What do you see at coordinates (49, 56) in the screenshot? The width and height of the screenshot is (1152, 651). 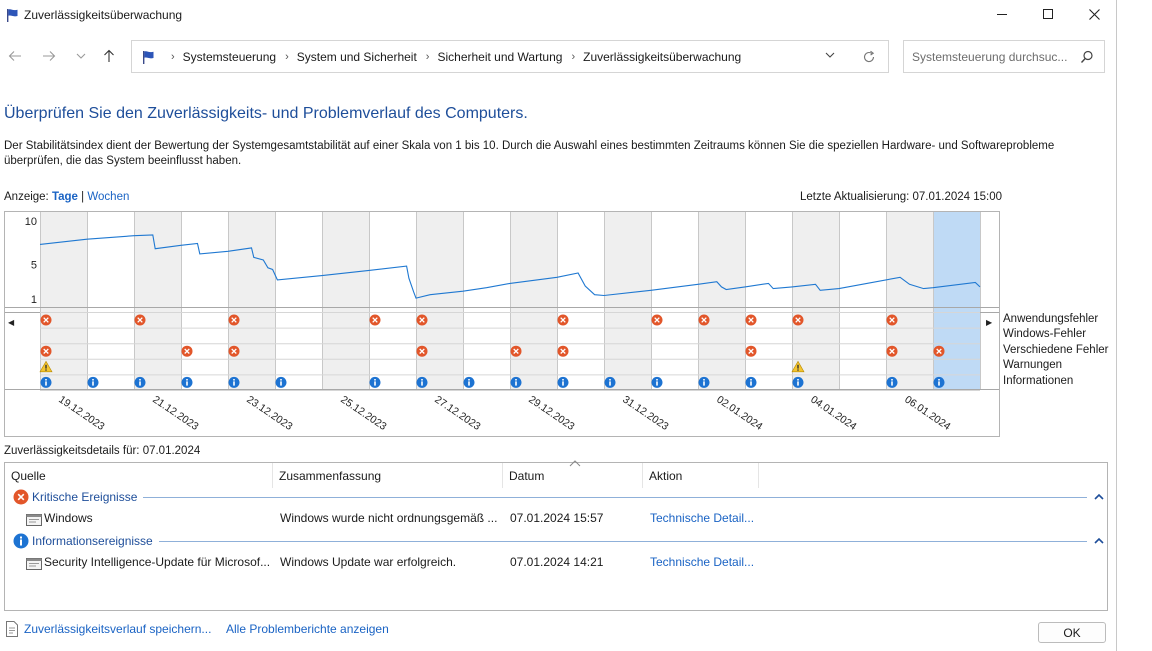 I see `forward-button` at bounding box center [49, 56].